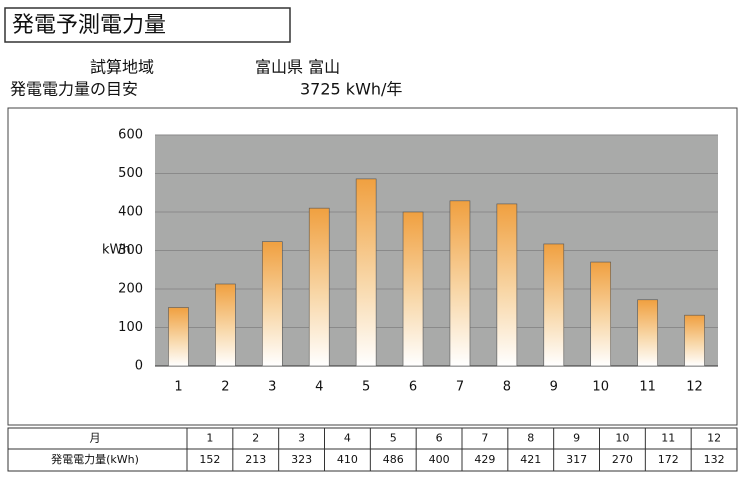 This screenshot has width=745, height=483. Describe the element at coordinates (622, 438) in the screenshot. I see `table-month: 10` at that location.